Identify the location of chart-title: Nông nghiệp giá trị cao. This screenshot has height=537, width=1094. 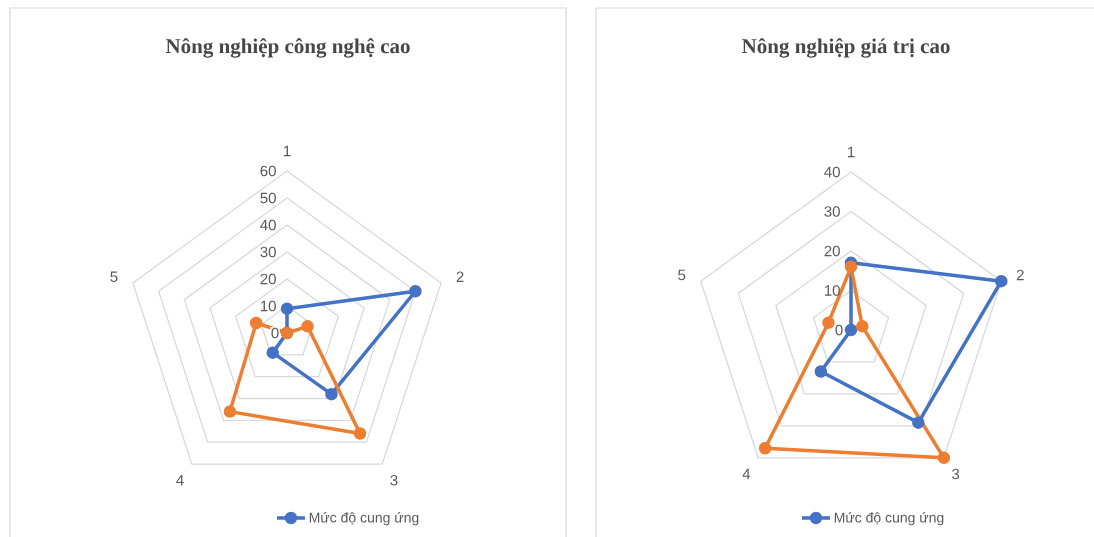
(846, 48).